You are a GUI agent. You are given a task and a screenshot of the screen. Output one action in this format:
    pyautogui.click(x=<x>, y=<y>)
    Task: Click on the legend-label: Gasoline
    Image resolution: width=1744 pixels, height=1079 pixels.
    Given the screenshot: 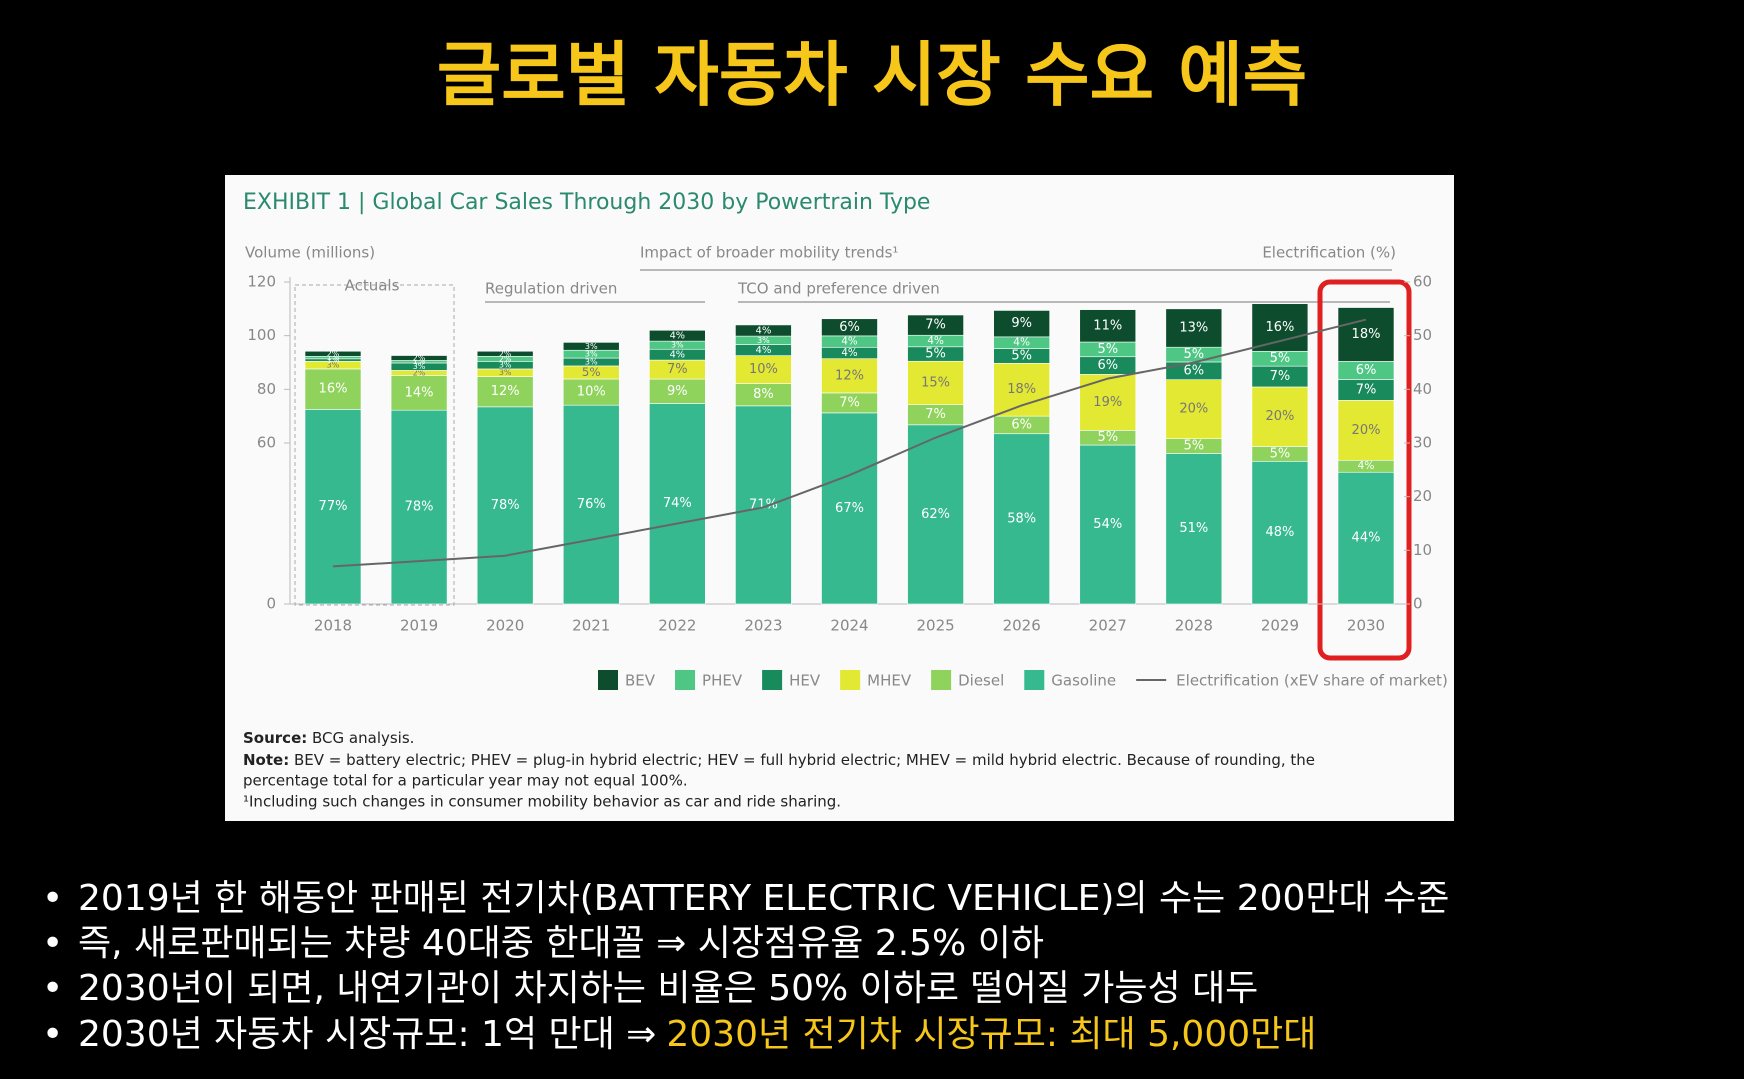 What is the action you would take?
    pyautogui.click(x=1083, y=681)
    